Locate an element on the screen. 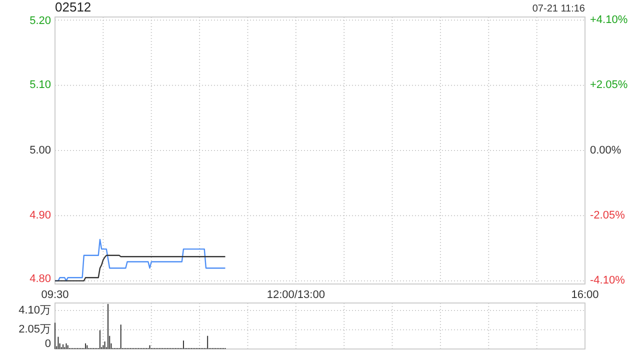  y-tick-label: 5.20 is located at coordinates (40, 20).